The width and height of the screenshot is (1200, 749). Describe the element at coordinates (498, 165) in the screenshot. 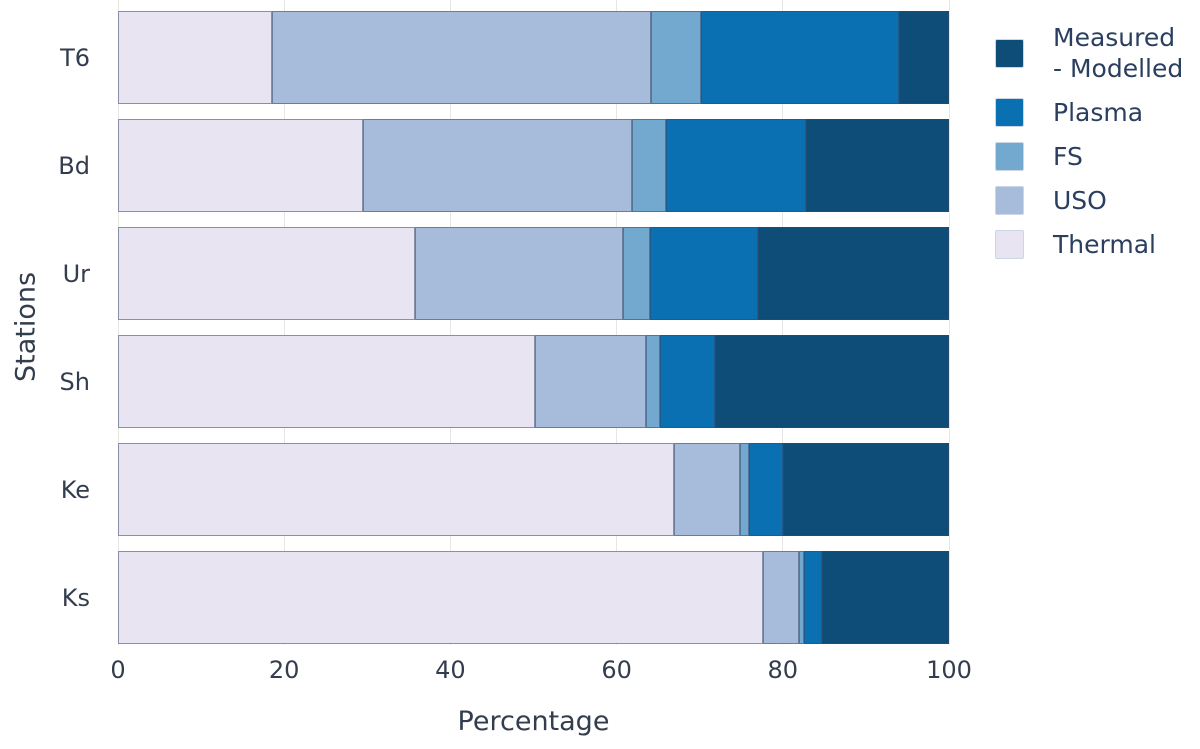

I see `bar-segment-bd-uso` at that location.